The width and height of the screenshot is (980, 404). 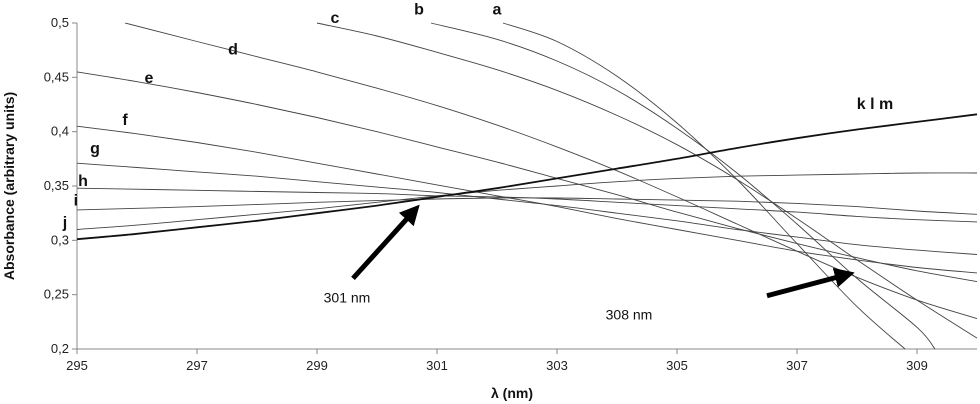 I want to click on series-line-i, so click(x=527, y=206).